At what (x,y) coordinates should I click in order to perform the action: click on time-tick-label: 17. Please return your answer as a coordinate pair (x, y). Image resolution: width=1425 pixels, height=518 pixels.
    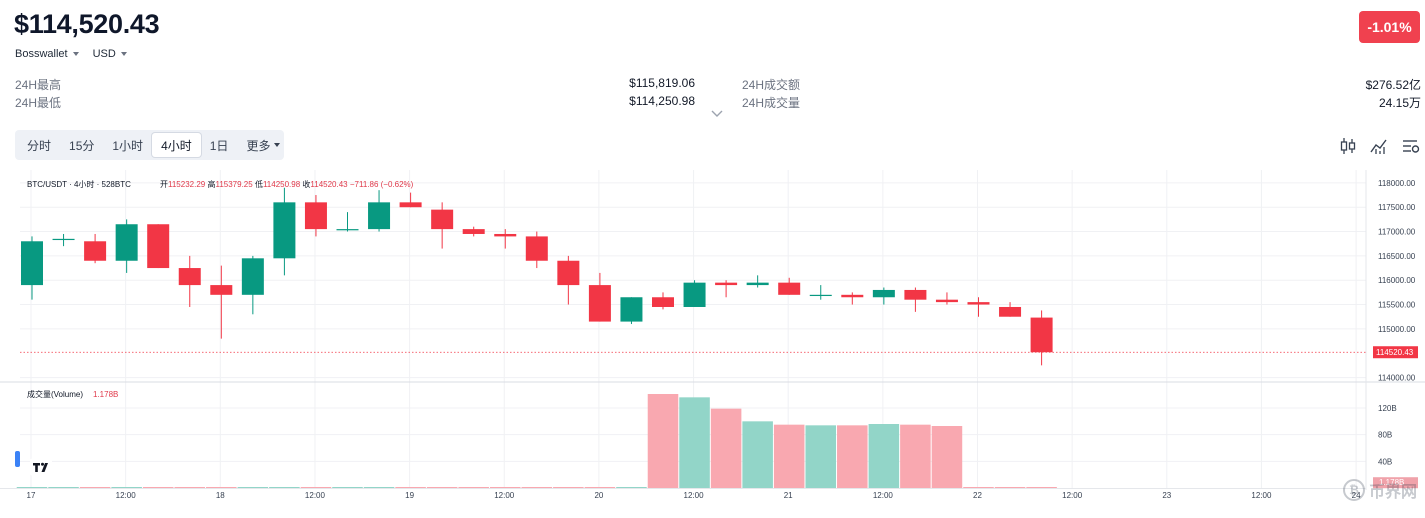
    Looking at the image, I should click on (31, 495).